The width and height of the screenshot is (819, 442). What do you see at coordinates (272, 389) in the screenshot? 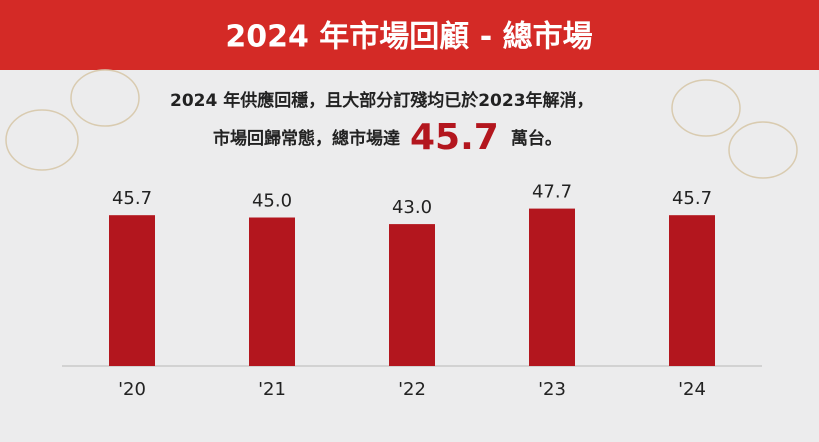
I see `x-tick-label: '21` at bounding box center [272, 389].